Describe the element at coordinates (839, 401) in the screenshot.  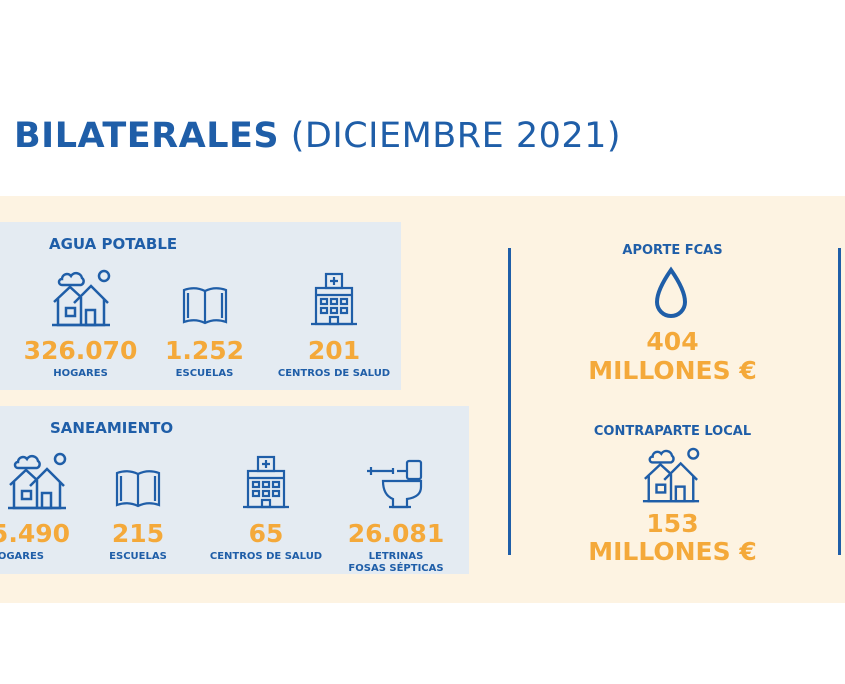
I see `divider-right` at that location.